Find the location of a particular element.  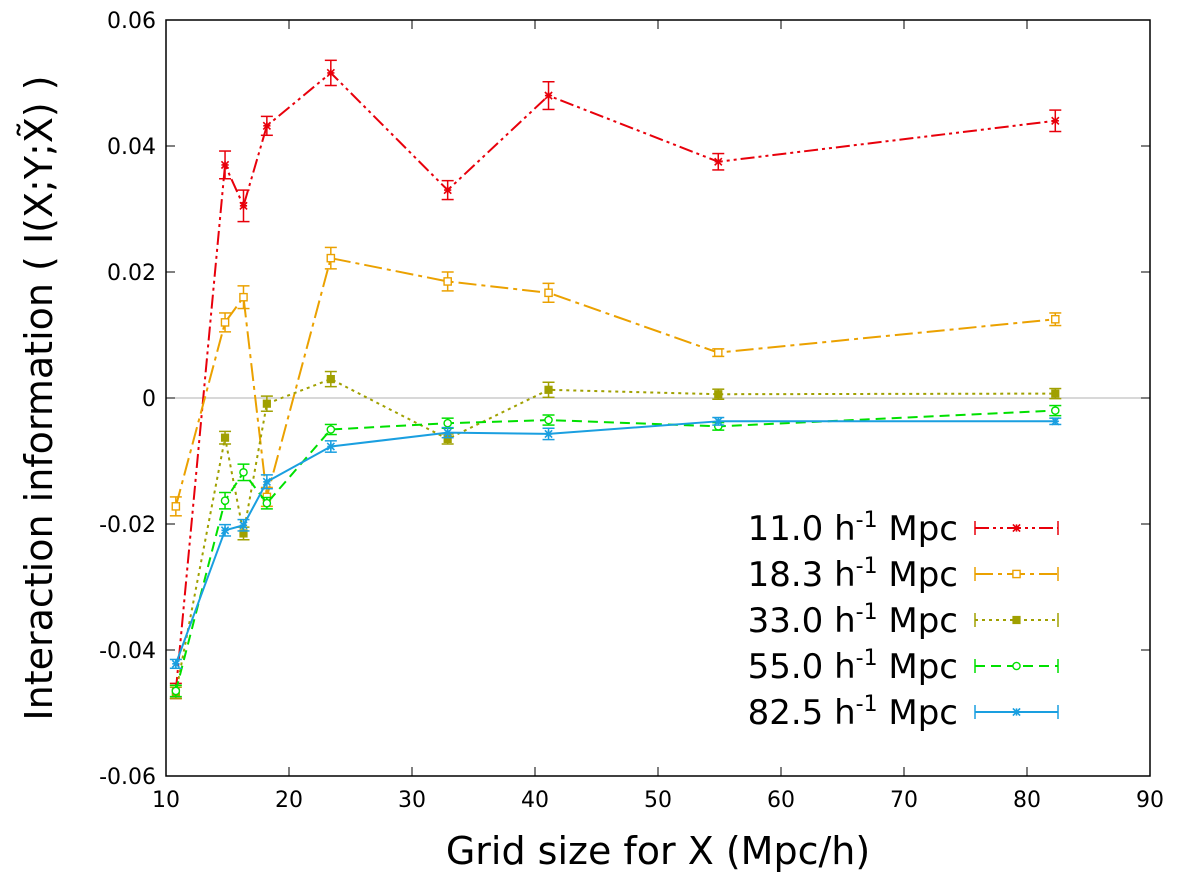

legend-label: 11.0 h-1 Mpc is located at coordinates (853, 528).